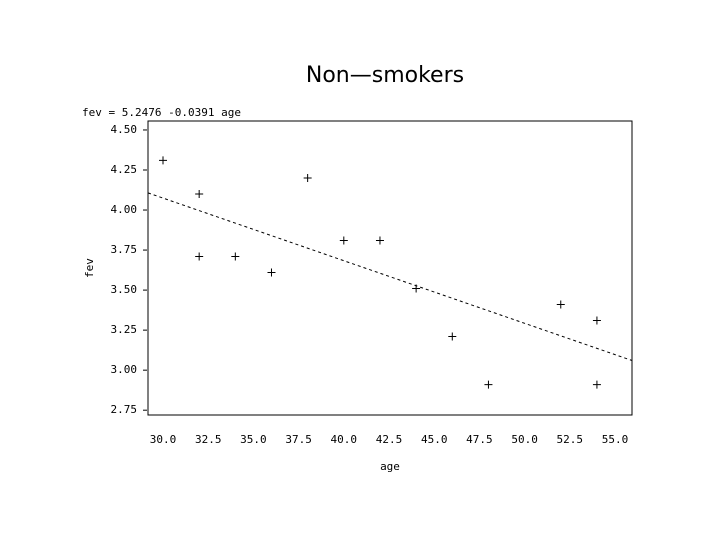 The image size is (720, 540). What do you see at coordinates (298, 439) in the screenshot?
I see `x-tick-label: 37.5` at bounding box center [298, 439].